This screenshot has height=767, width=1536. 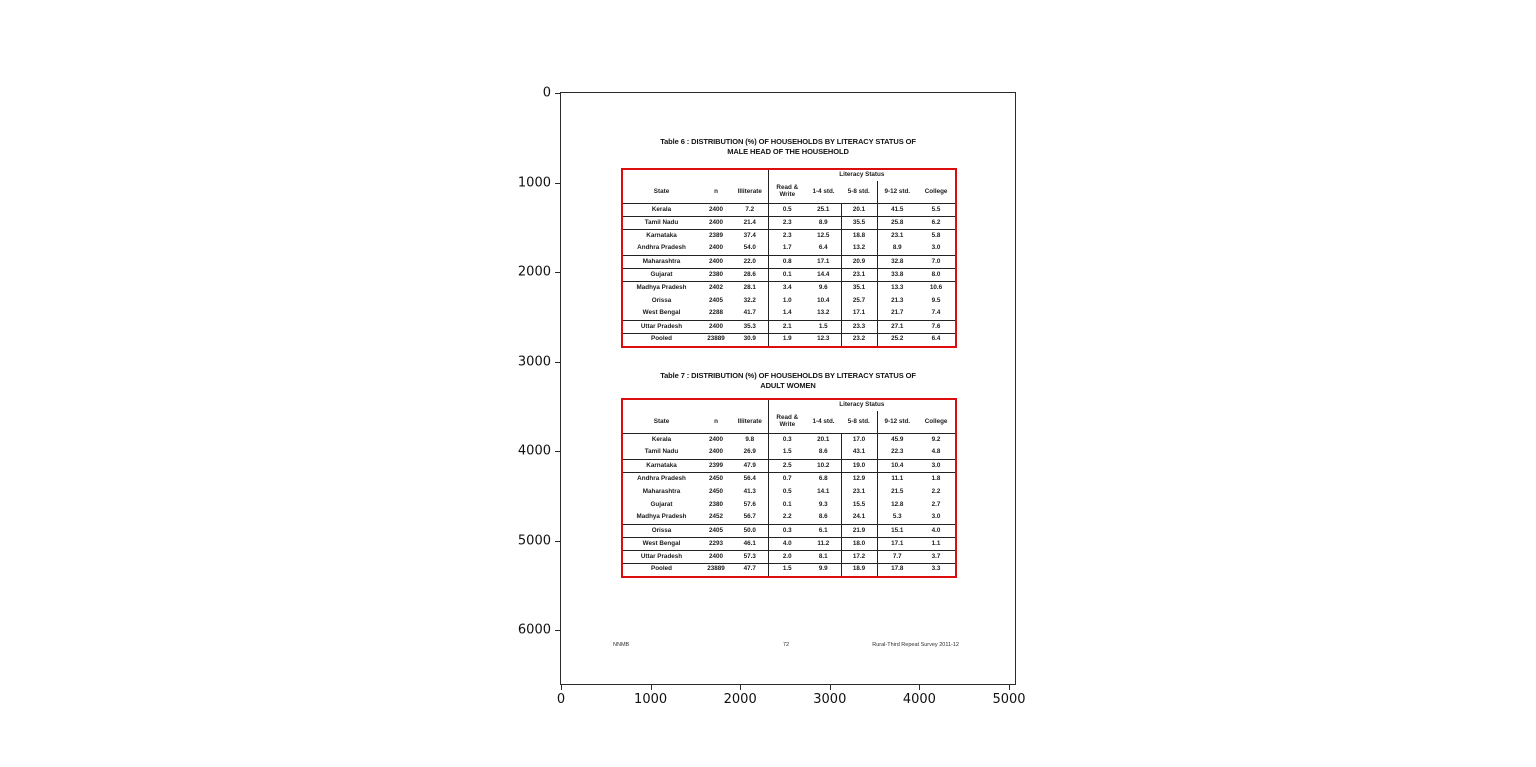 I want to click on x-tick-label: 1000, so click(x=651, y=699).